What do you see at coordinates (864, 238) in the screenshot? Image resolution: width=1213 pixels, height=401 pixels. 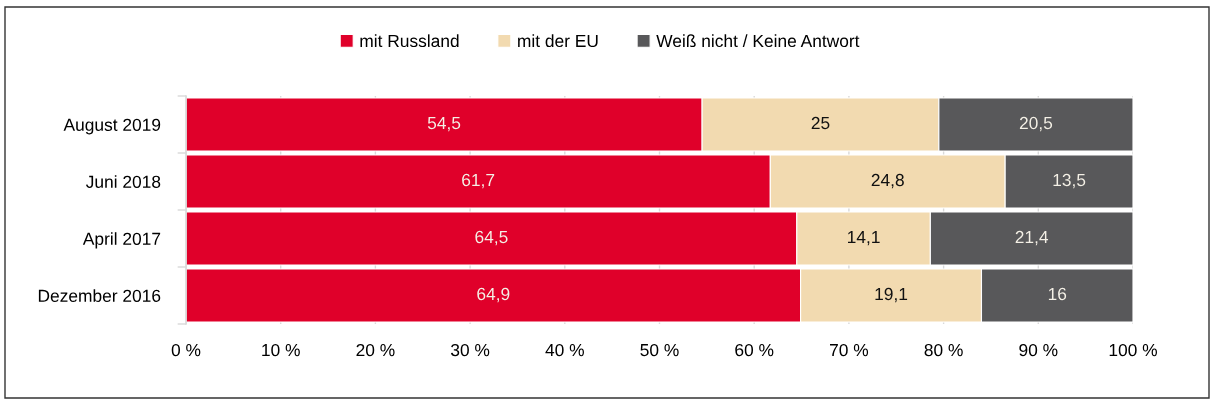 I see `data-label: 14,1` at bounding box center [864, 238].